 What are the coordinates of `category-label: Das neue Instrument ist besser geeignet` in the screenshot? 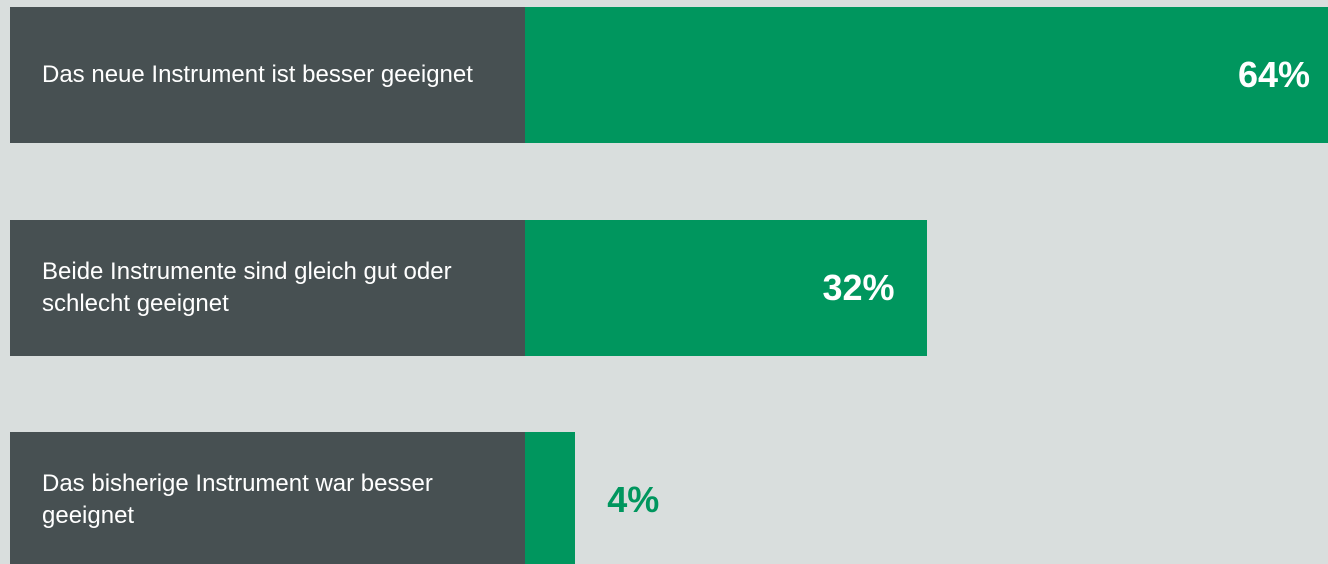 It's located at (267, 75).